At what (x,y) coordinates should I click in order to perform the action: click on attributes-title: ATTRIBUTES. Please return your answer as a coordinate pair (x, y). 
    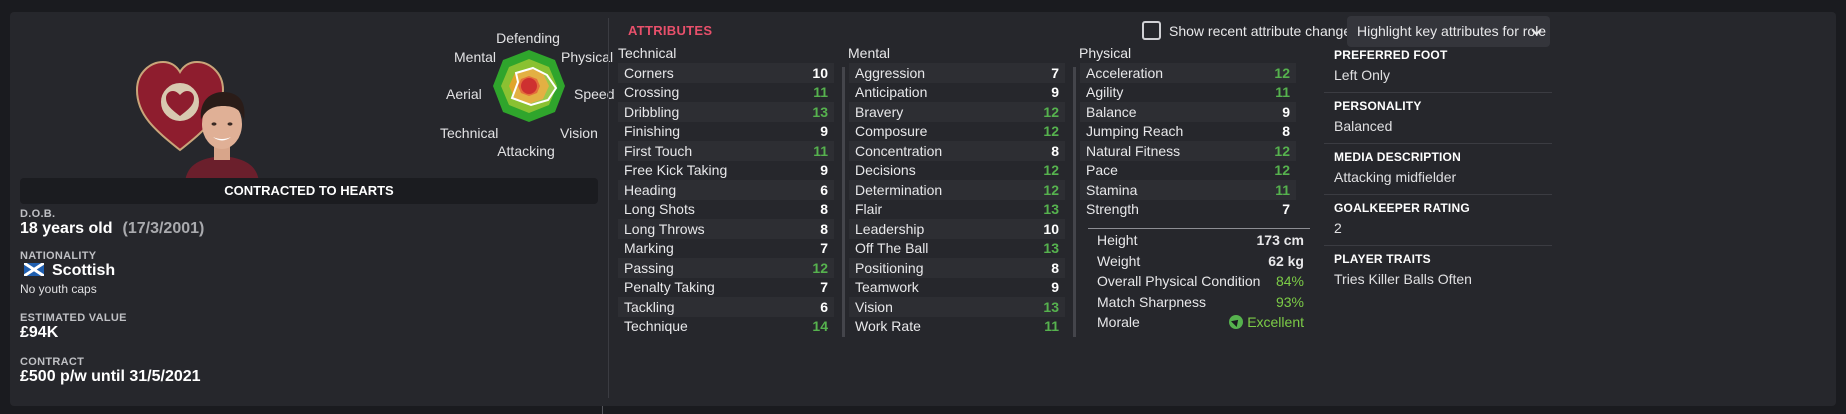
    Looking at the image, I should click on (670, 30).